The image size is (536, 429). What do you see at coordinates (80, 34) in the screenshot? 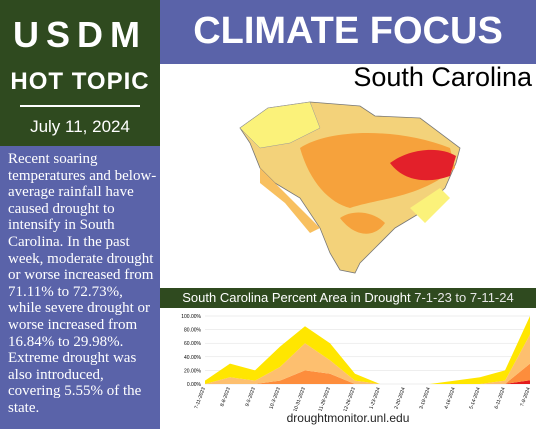
I see `brand: USDM` at bounding box center [80, 34].